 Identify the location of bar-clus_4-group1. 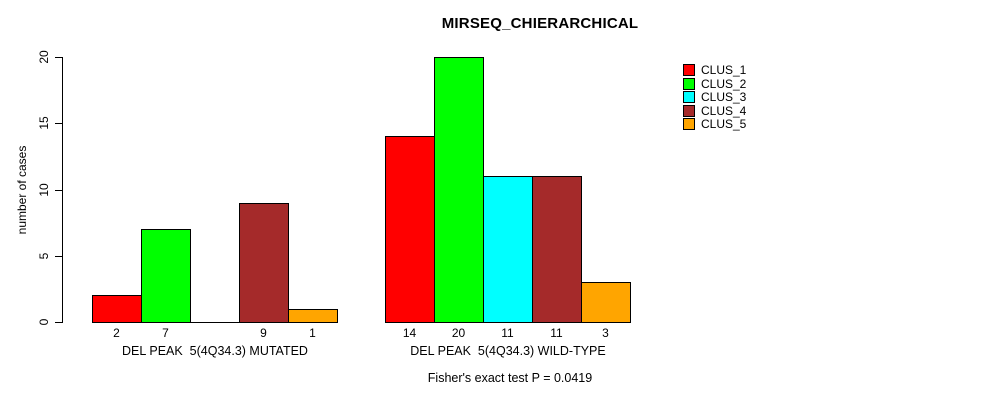
(264, 263).